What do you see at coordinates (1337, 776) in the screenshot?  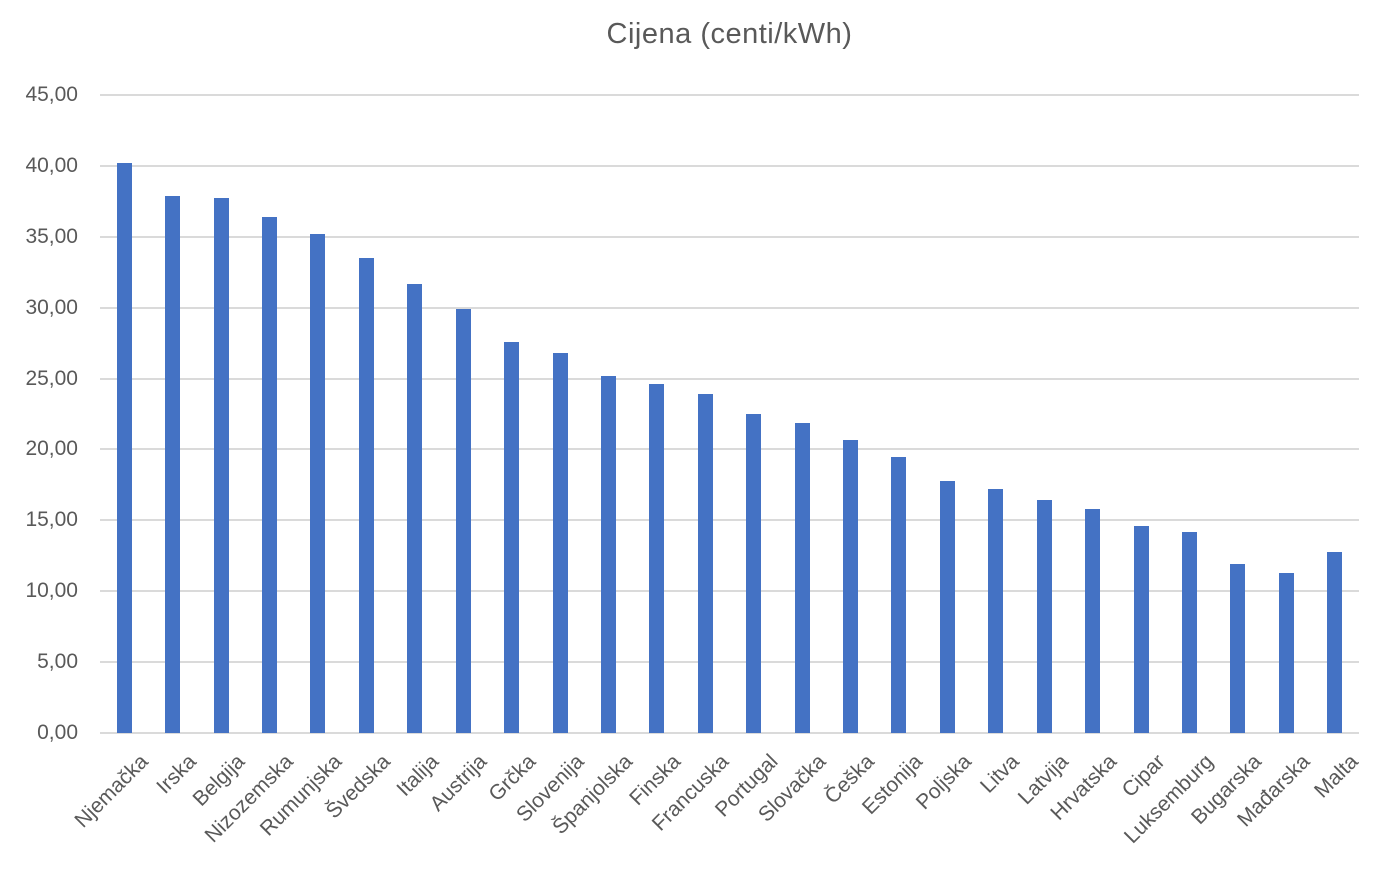 I see `x-axis-label: Malta` at bounding box center [1337, 776].